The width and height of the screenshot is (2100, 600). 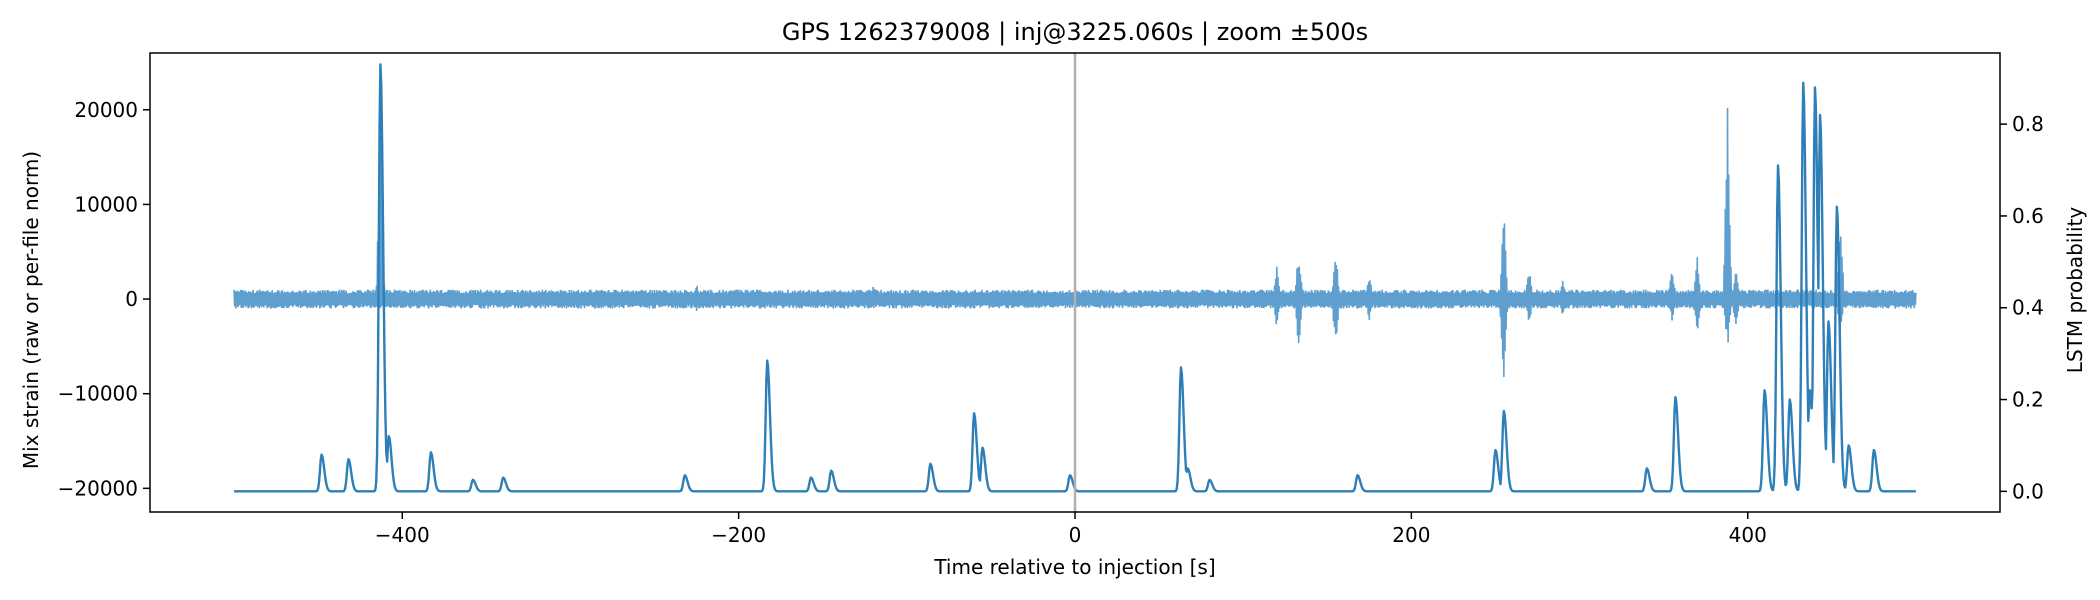 I want to click on x-tick-label: 400, so click(x=1748, y=535).